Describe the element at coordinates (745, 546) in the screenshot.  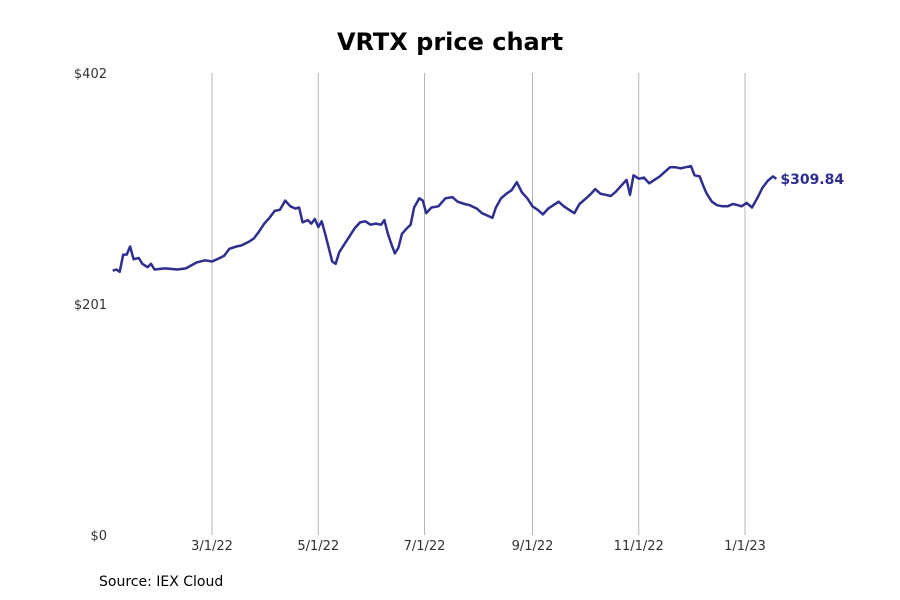
I see `x-tick-label: 1/1/23` at that location.